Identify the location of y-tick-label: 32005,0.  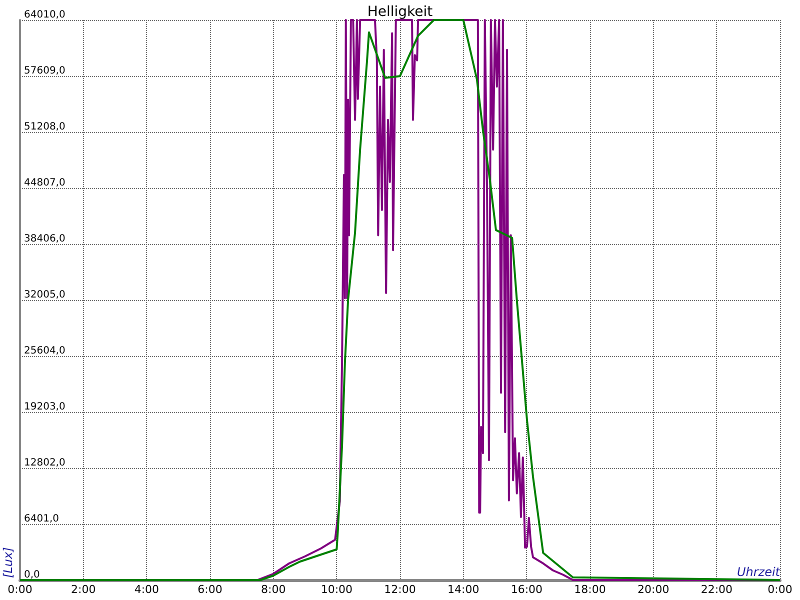
(45, 295).